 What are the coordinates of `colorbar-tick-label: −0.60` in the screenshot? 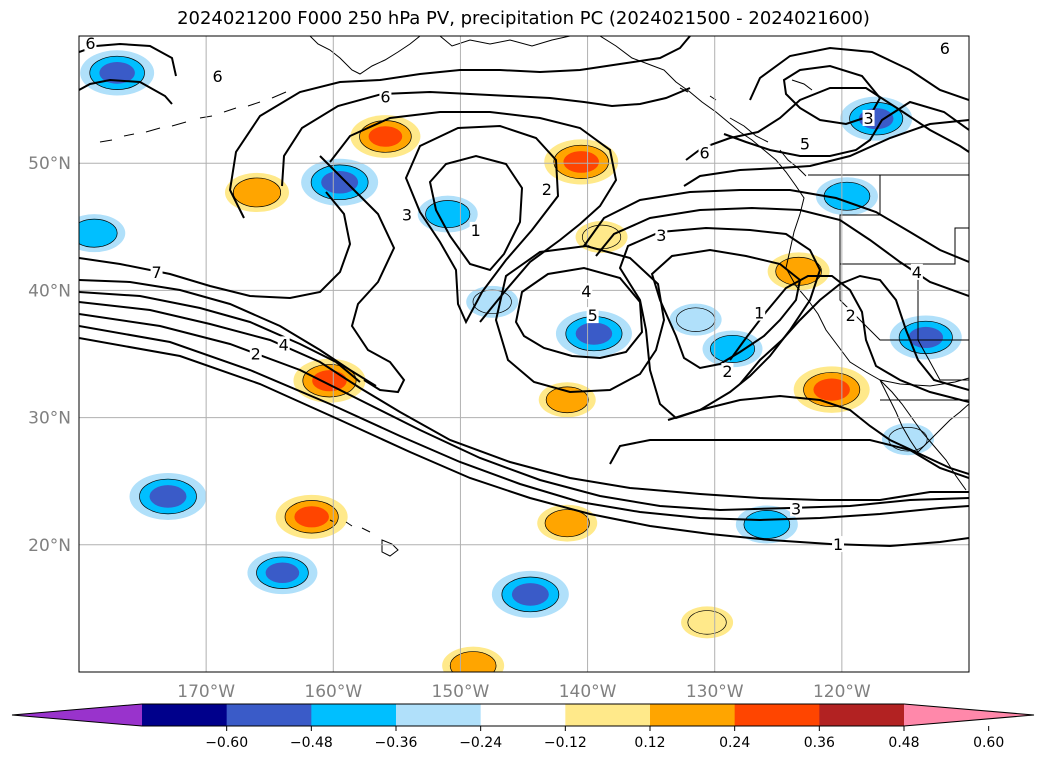 It's located at (226, 743).